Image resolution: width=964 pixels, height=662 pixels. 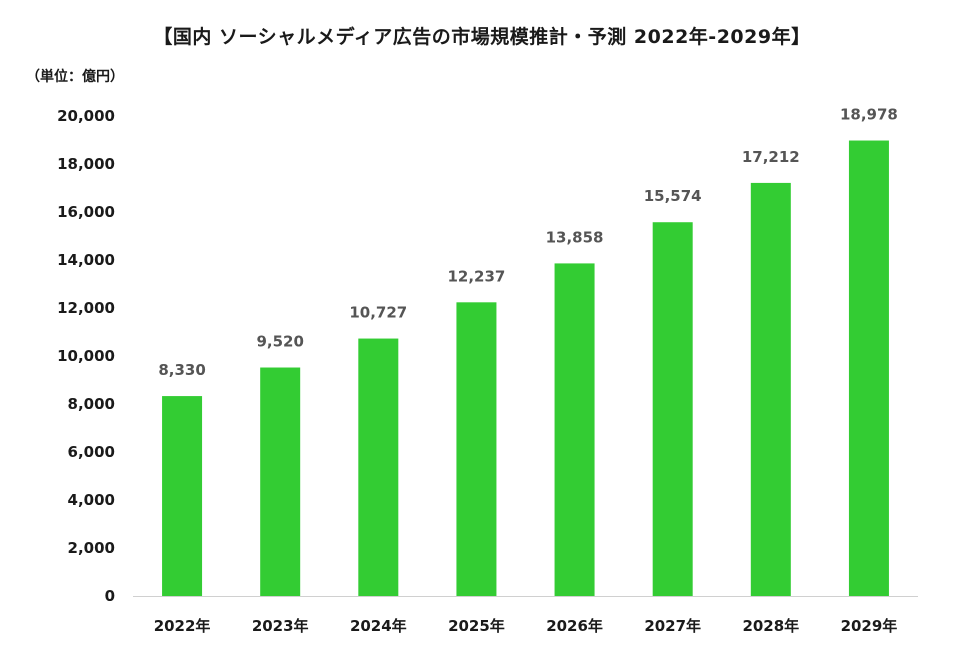 I want to click on x-tick-label: 2027年, so click(x=672, y=626).